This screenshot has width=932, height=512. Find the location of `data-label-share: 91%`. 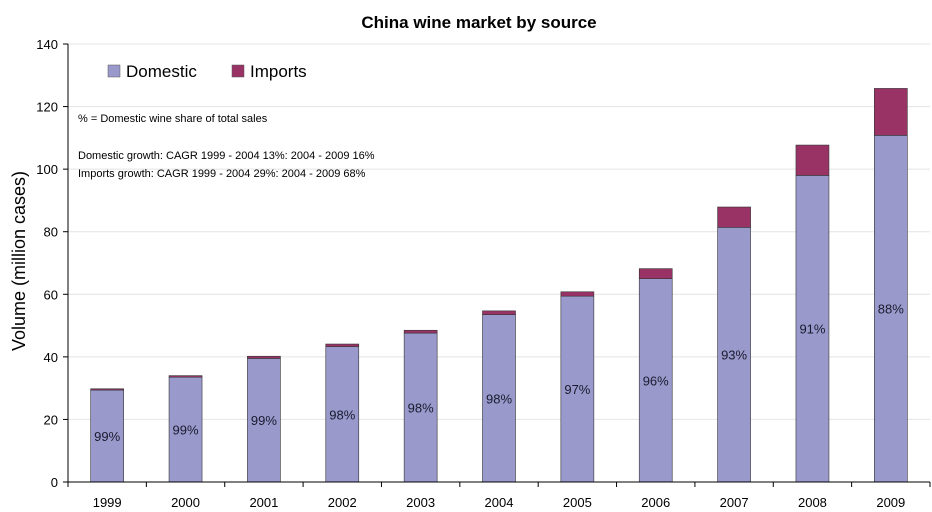

data-label-share: 91% is located at coordinates (812, 329).